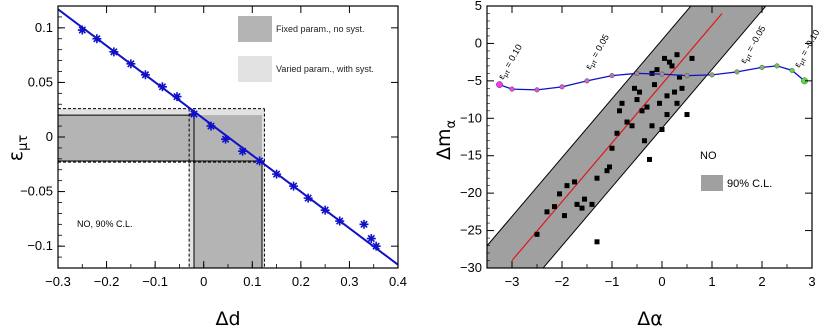  I want to click on legend-swatch-cl, so click(712, 183).